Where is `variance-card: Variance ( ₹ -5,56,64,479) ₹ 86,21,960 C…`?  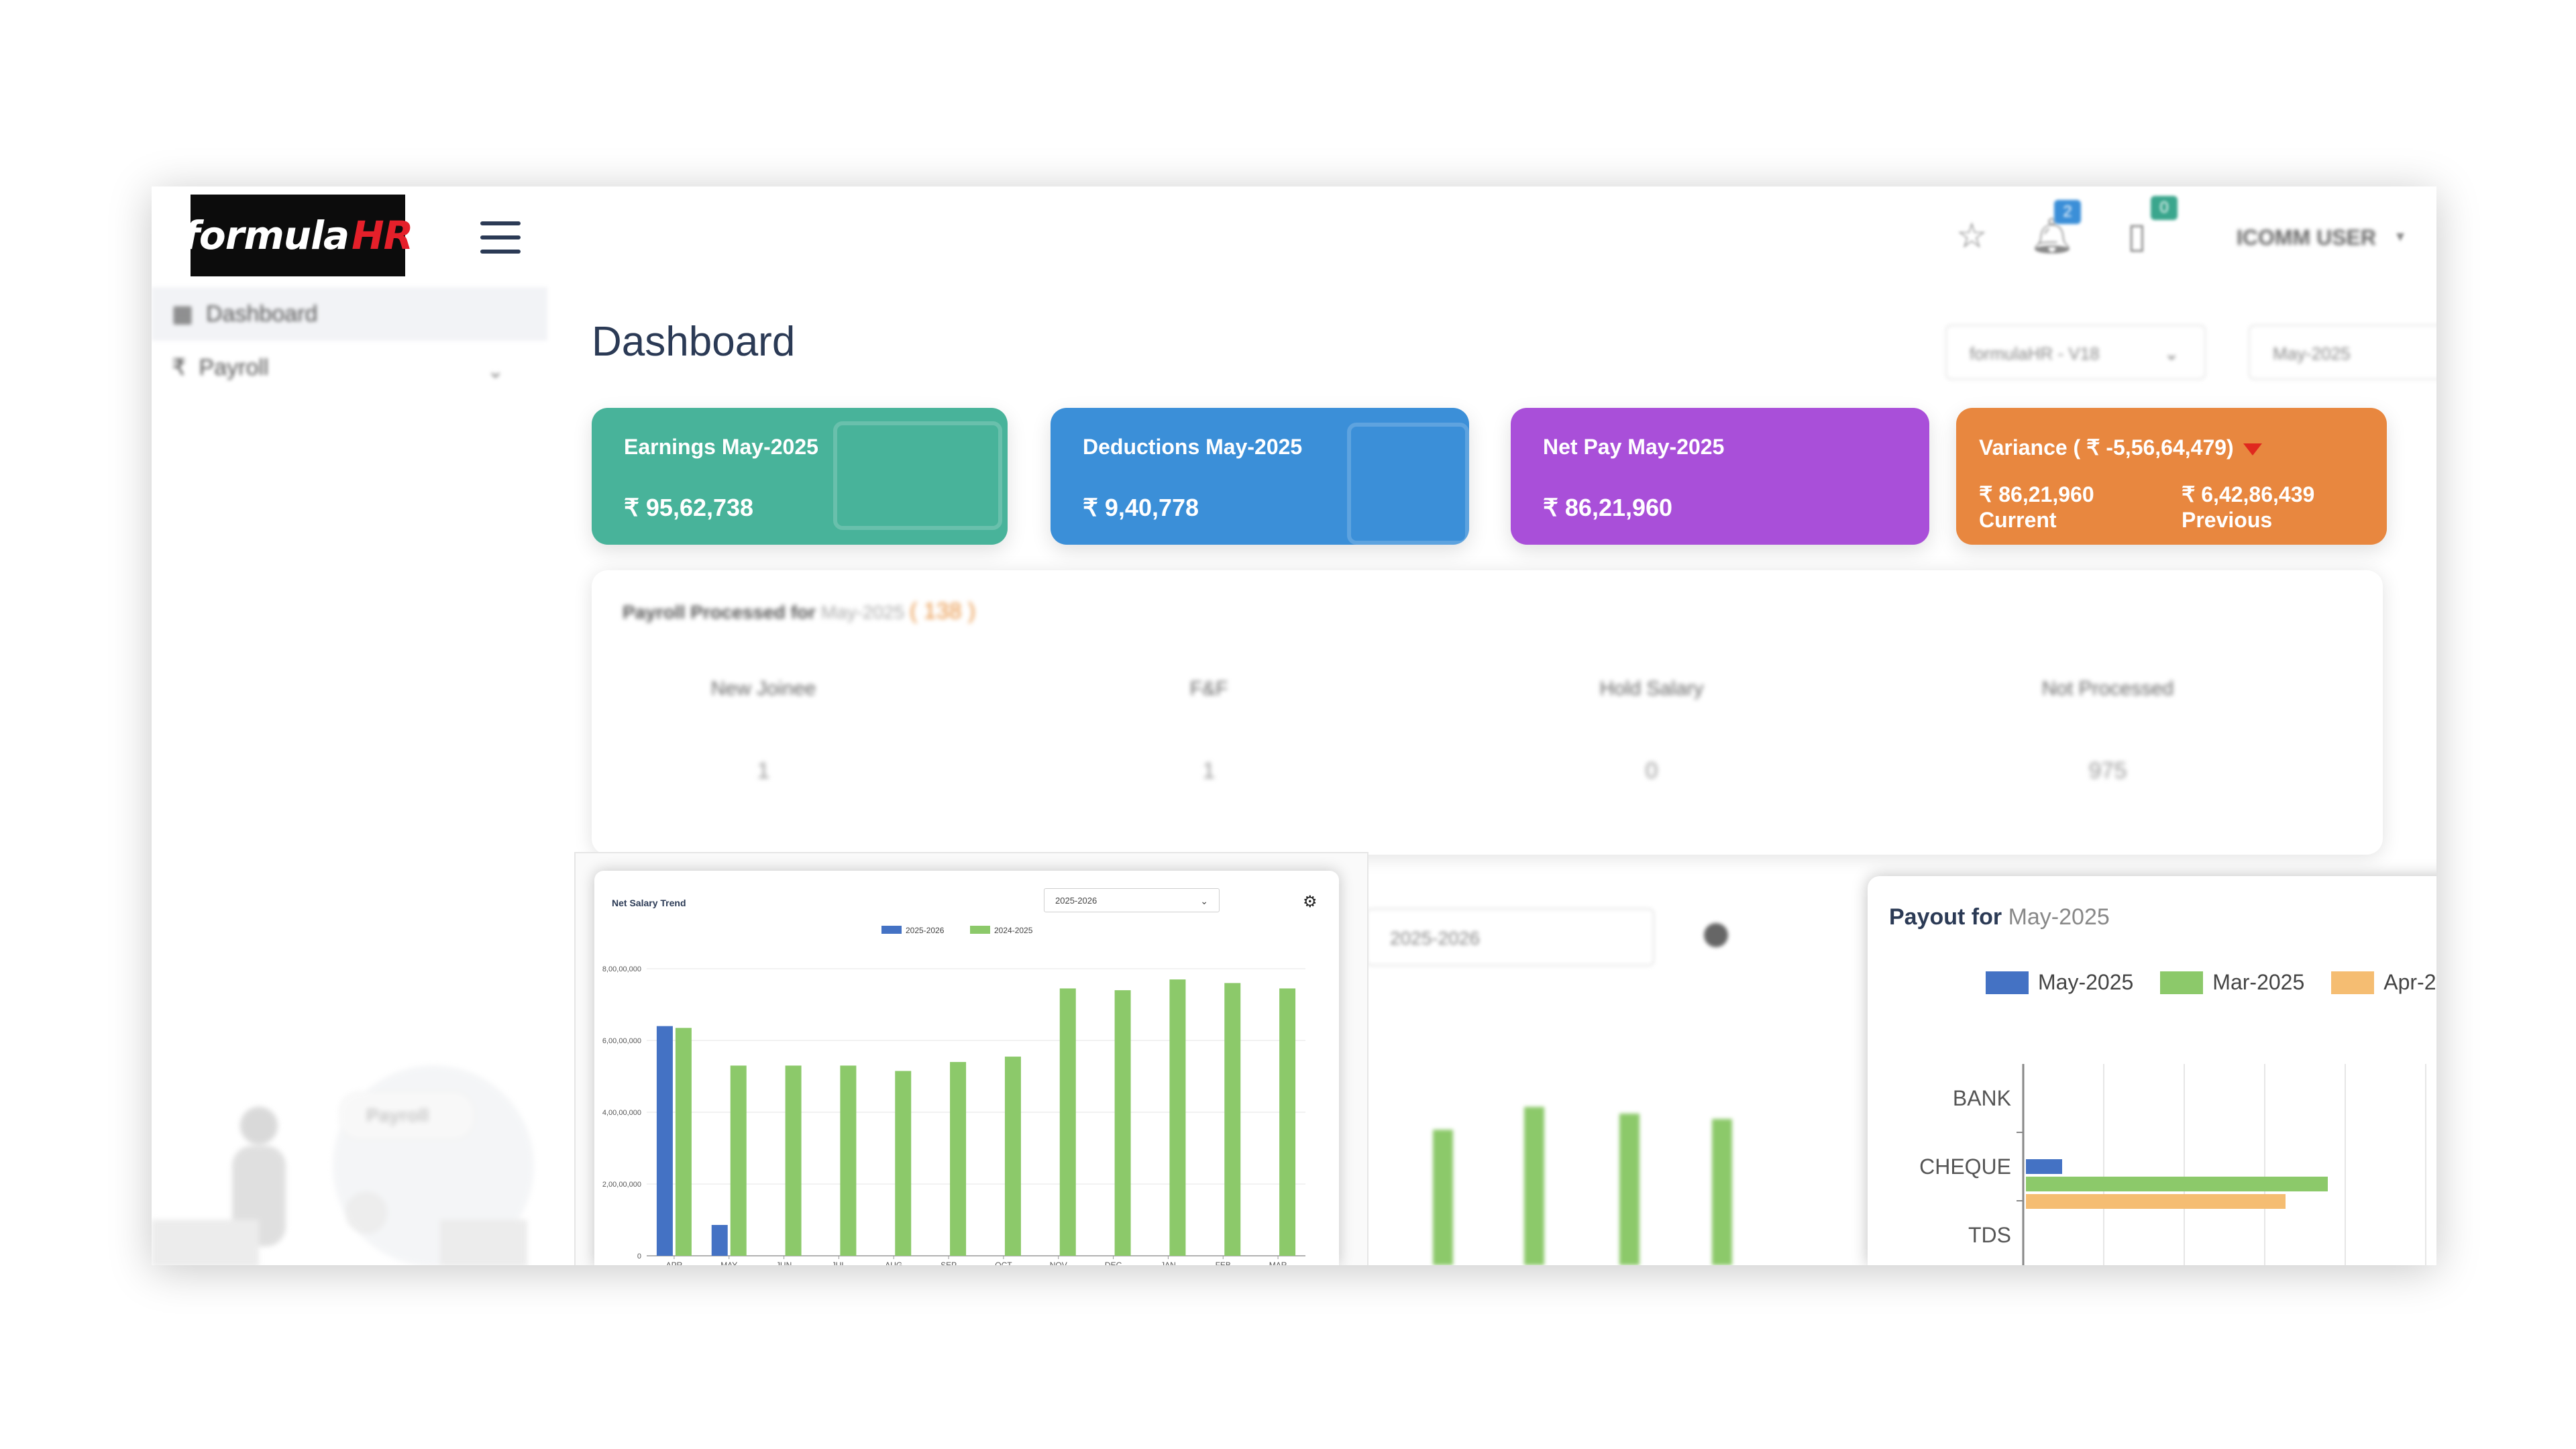 variance-card: Variance ( ₹ -5,56,64,479) ₹ 86,21,960 C… is located at coordinates (2171, 476).